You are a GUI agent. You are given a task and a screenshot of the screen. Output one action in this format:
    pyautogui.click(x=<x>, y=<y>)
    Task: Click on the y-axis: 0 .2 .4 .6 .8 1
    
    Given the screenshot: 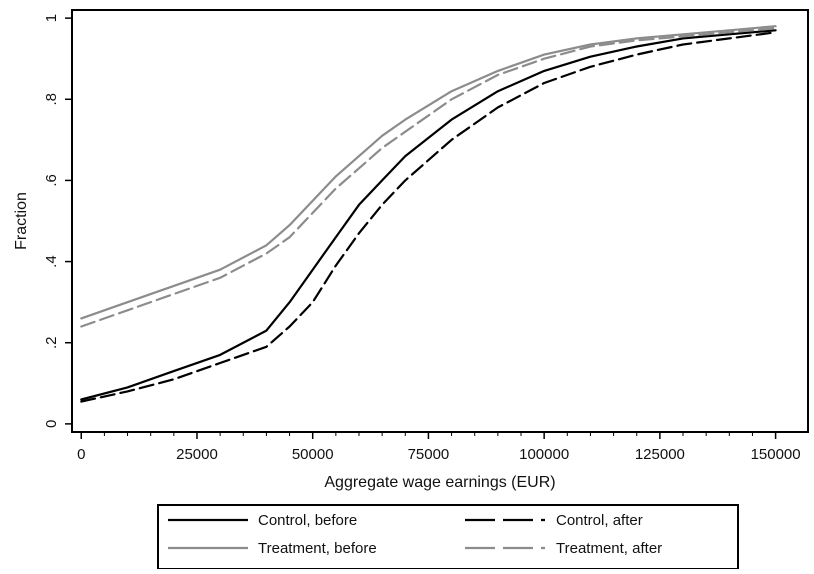 What is the action you would take?
    pyautogui.click(x=57, y=221)
    